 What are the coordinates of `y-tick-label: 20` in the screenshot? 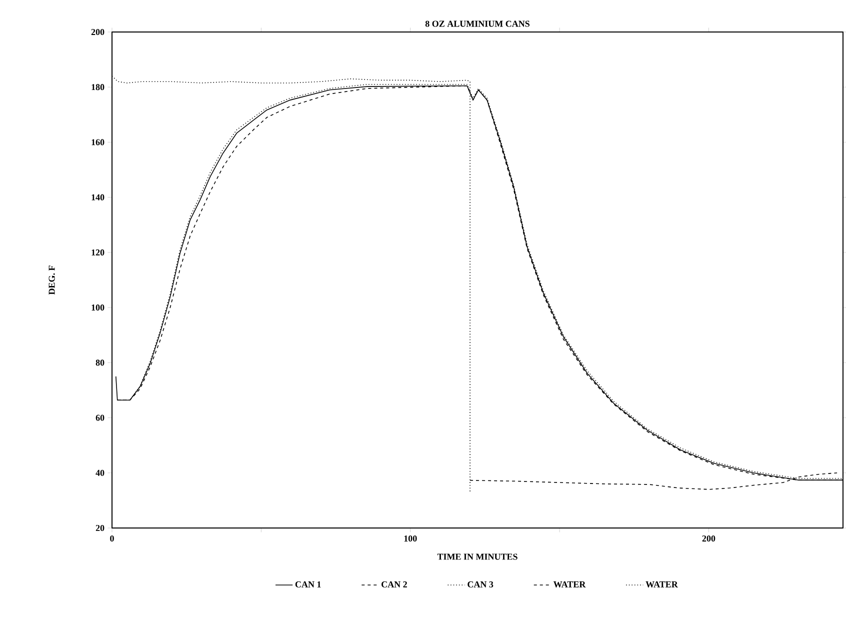 It's located at (100, 528).